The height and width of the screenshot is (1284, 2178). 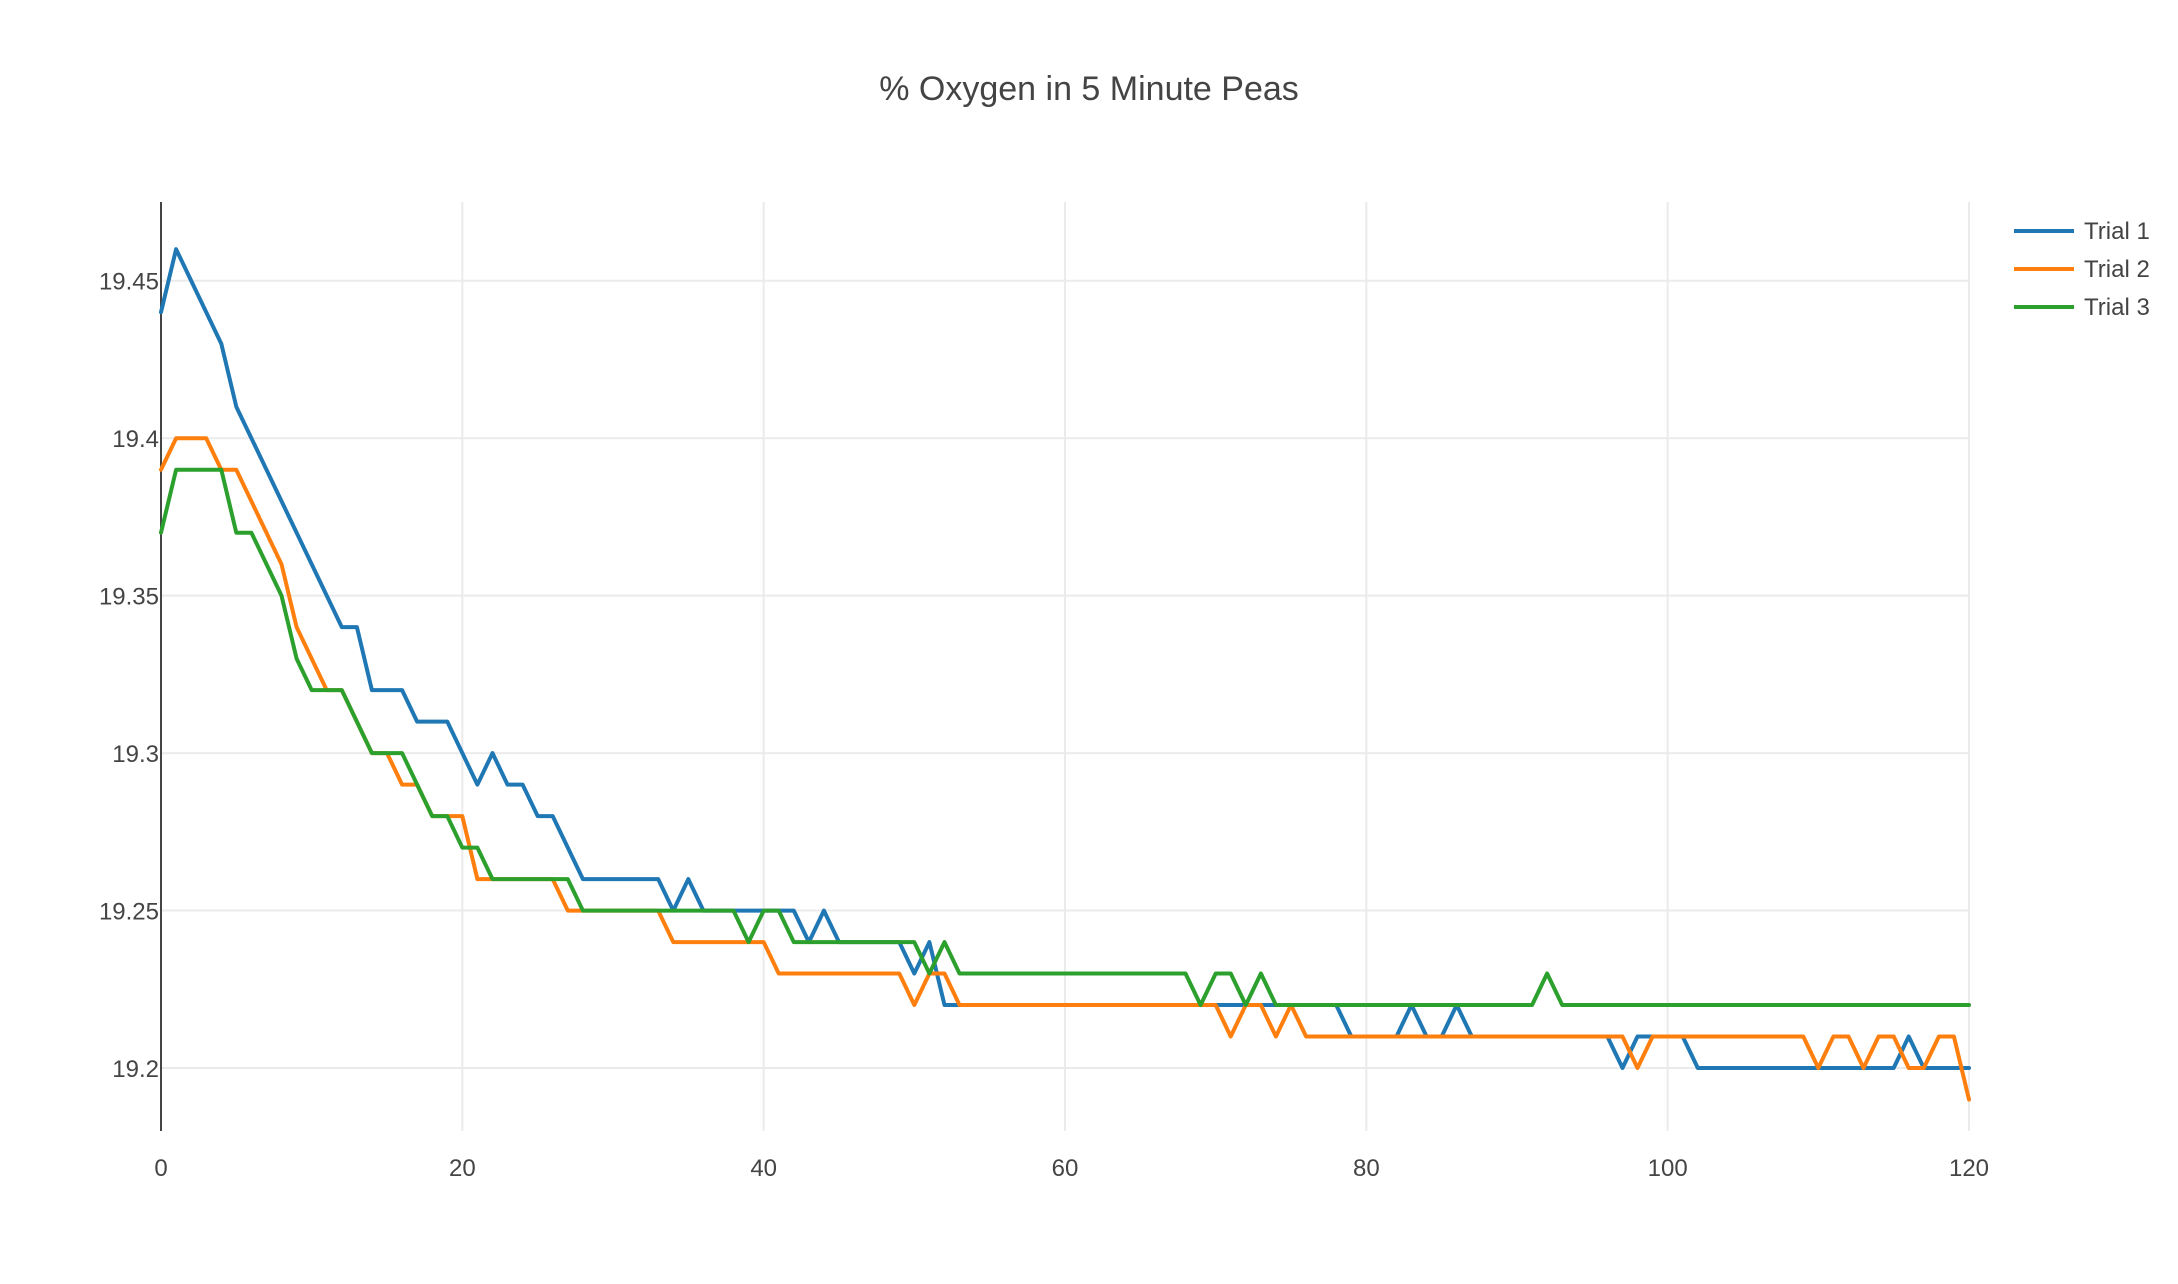 What do you see at coordinates (2082, 307) in the screenshot?
I see `legend-item-trial-3: Trial 3` at bounding box center [2082, 307].